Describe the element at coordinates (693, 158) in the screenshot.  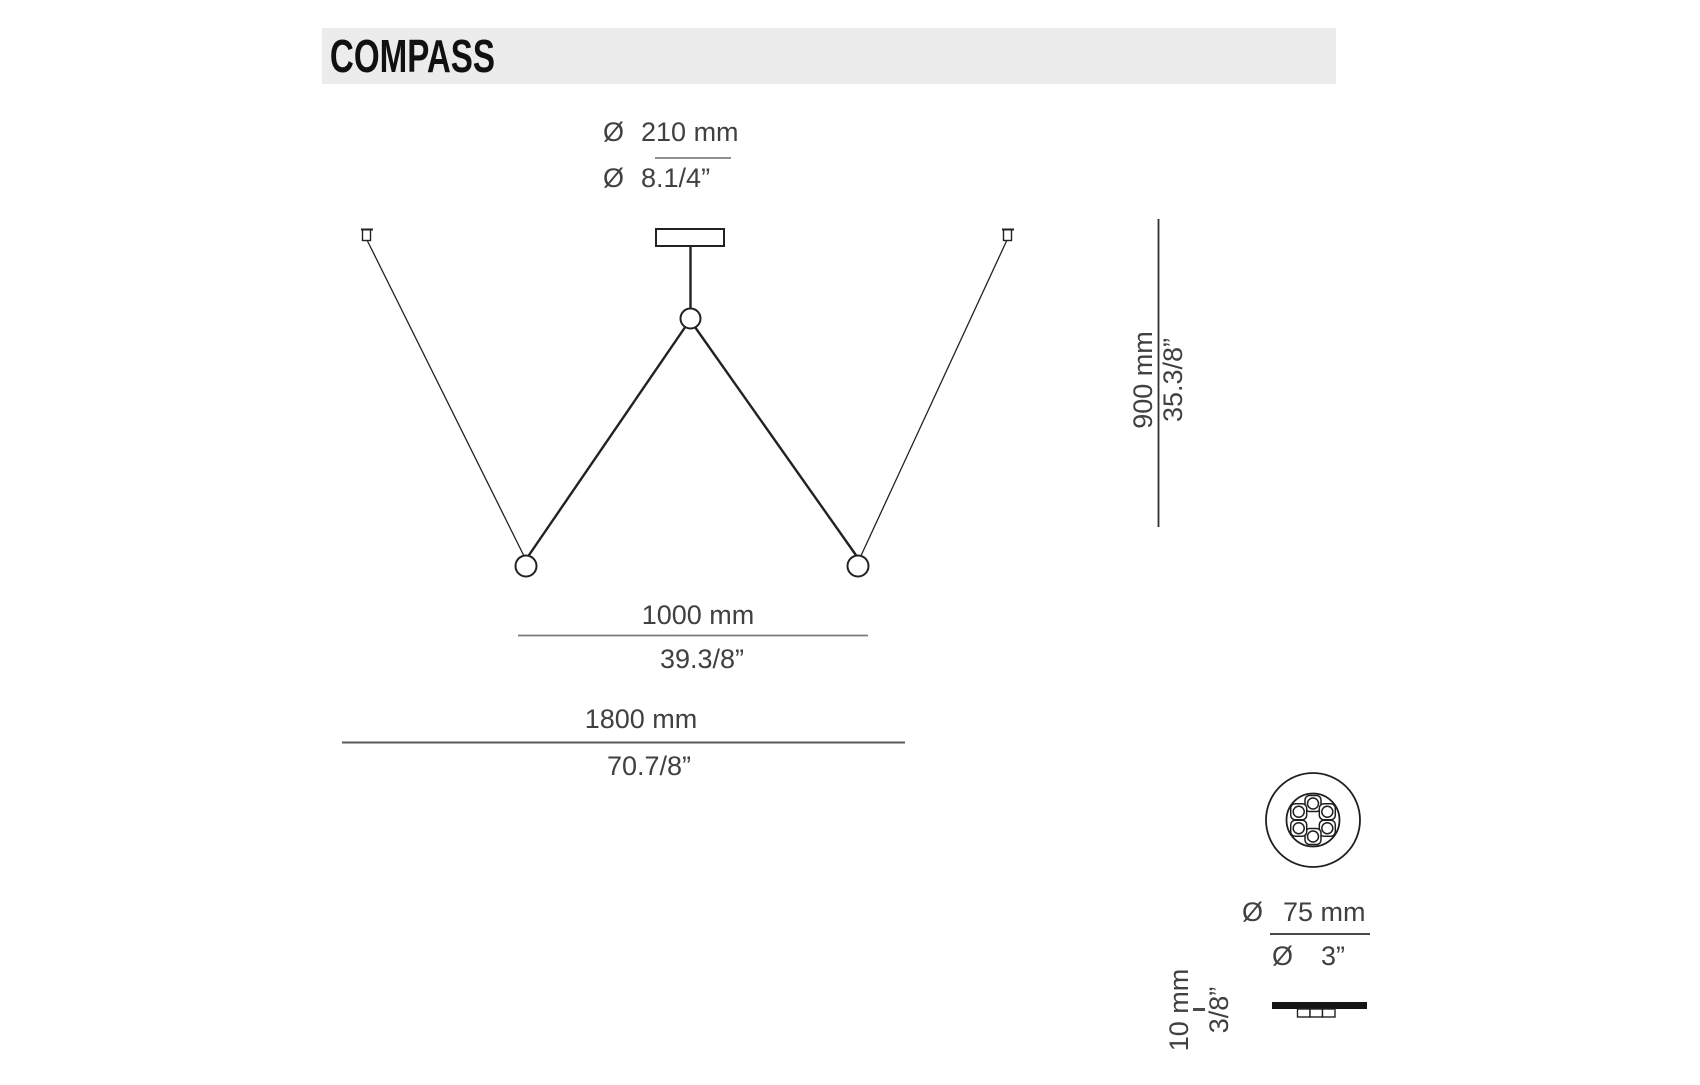
I see `canopy-diameter-divider` at that location.